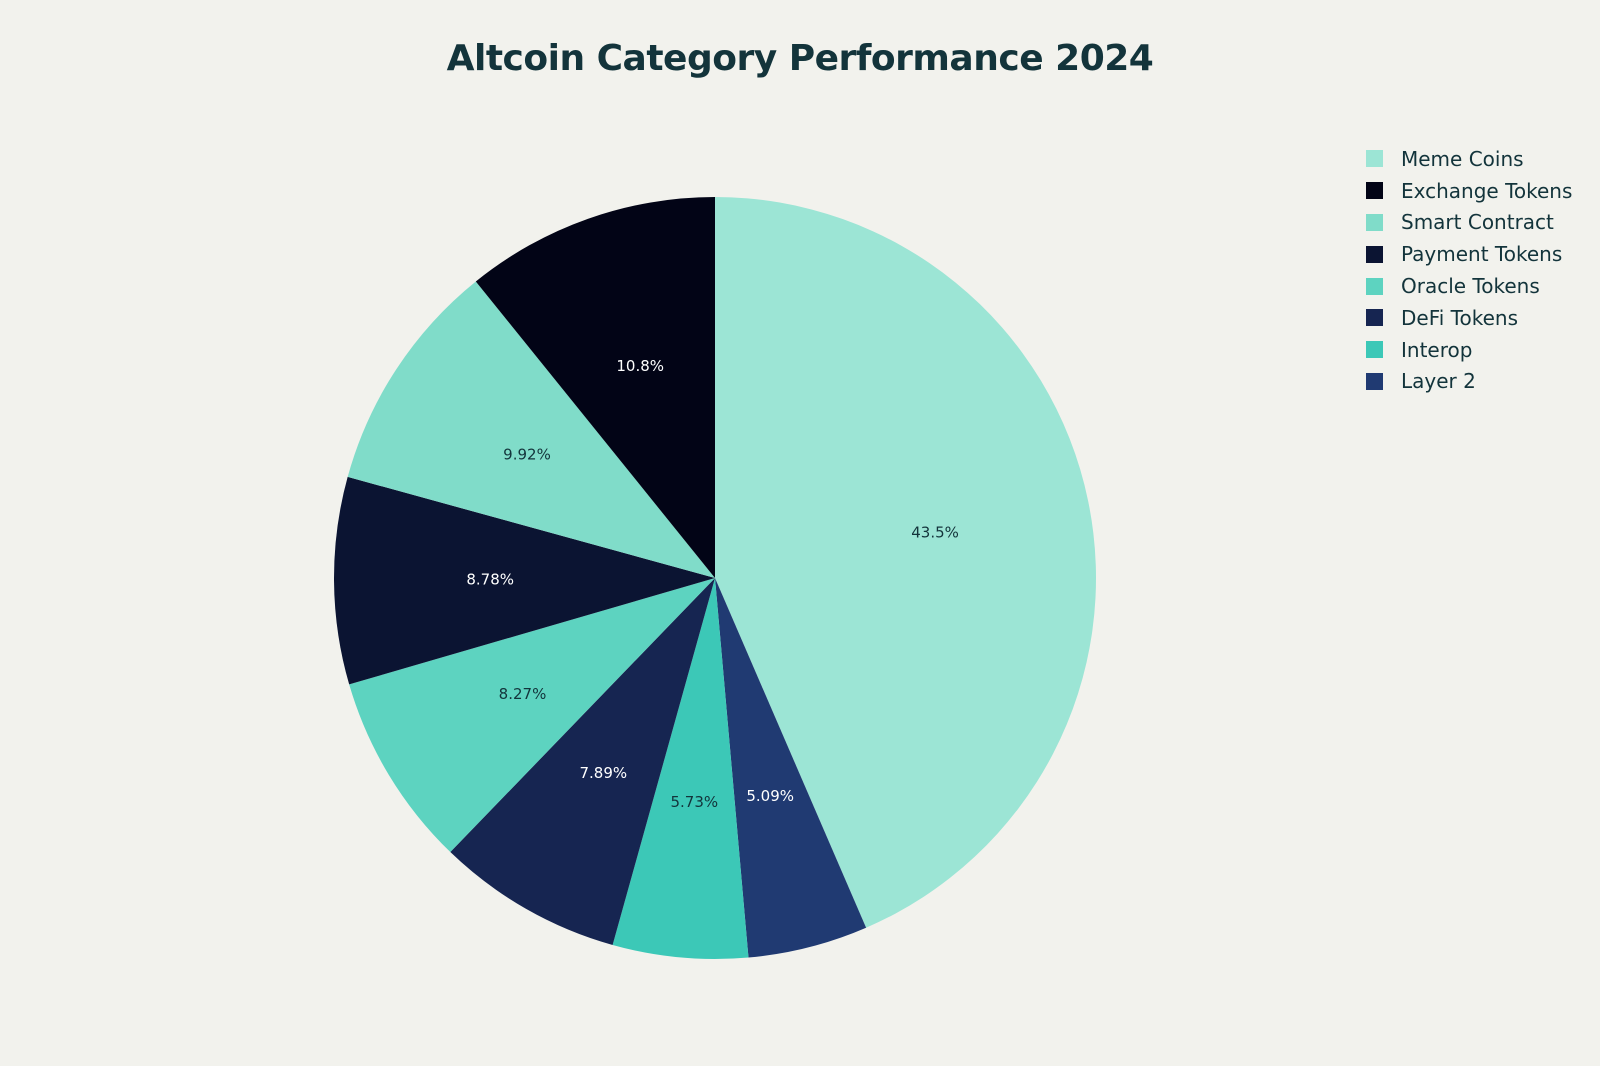  Describe the element at coordinates (523, 694) in the screenshot. I see `slice-value-label: 8.27%` at that location.